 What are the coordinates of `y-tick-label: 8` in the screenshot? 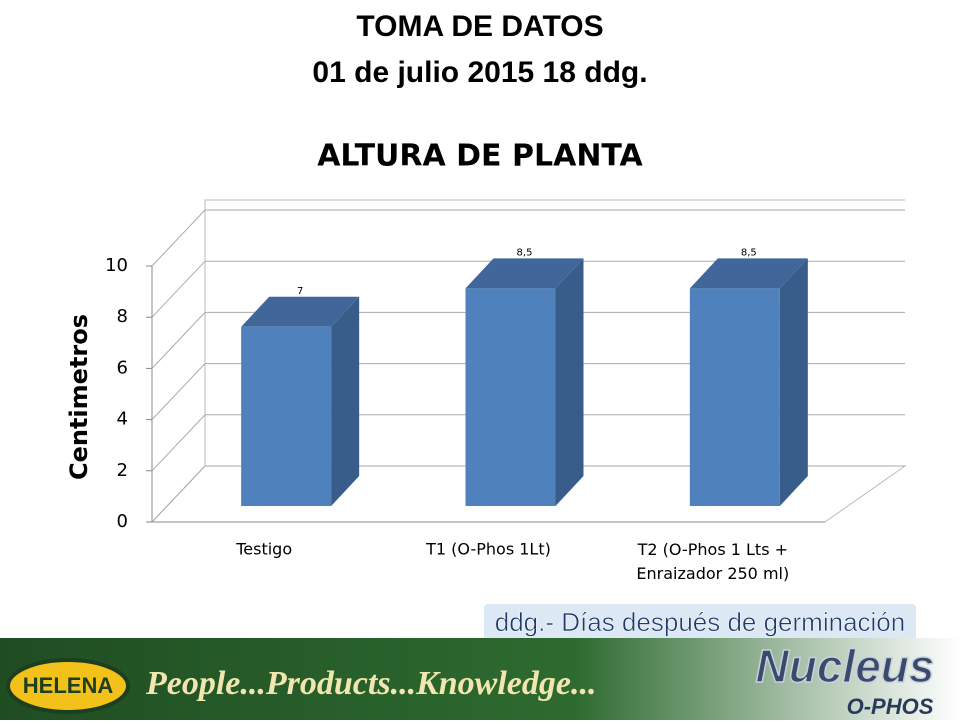 It's located at (122, 316).